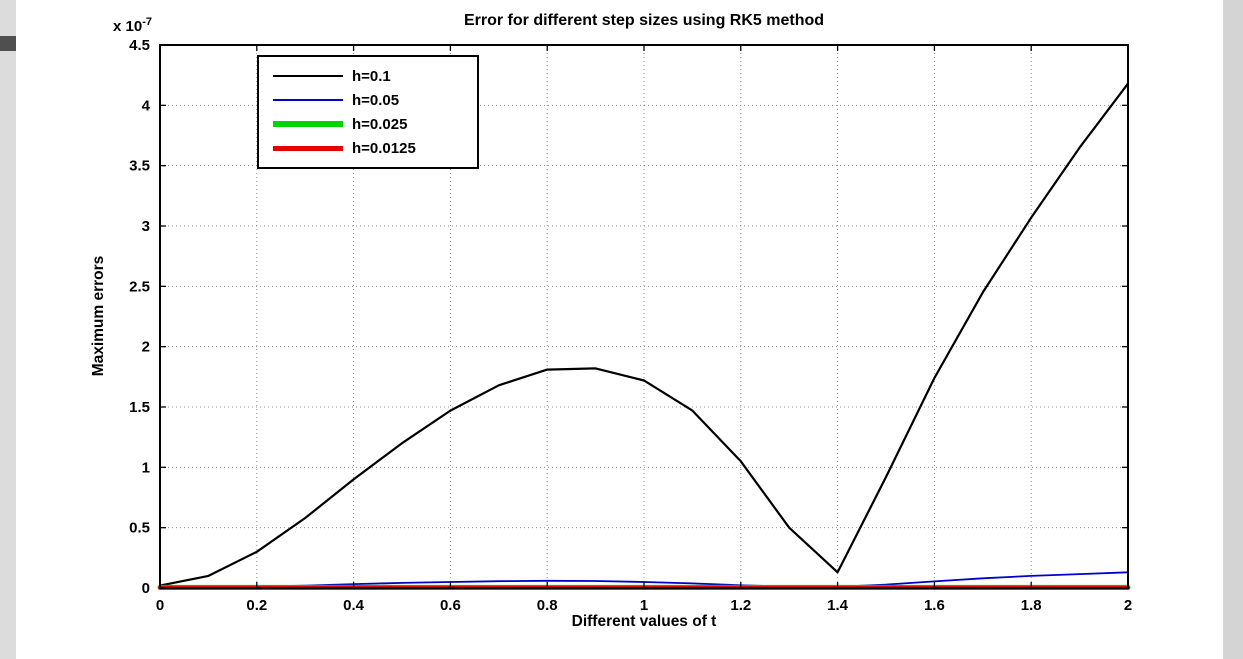  I want to click on x-tick-label: 1.8, so click(1031, 605).